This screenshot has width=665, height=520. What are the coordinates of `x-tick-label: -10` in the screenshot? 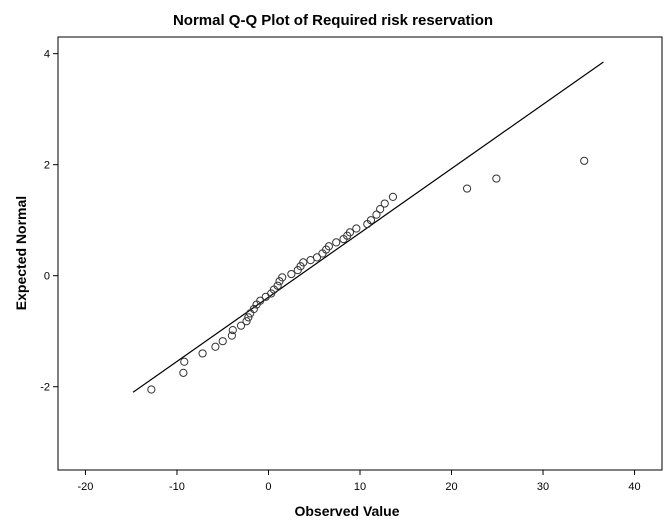 It's located at (177, 487).